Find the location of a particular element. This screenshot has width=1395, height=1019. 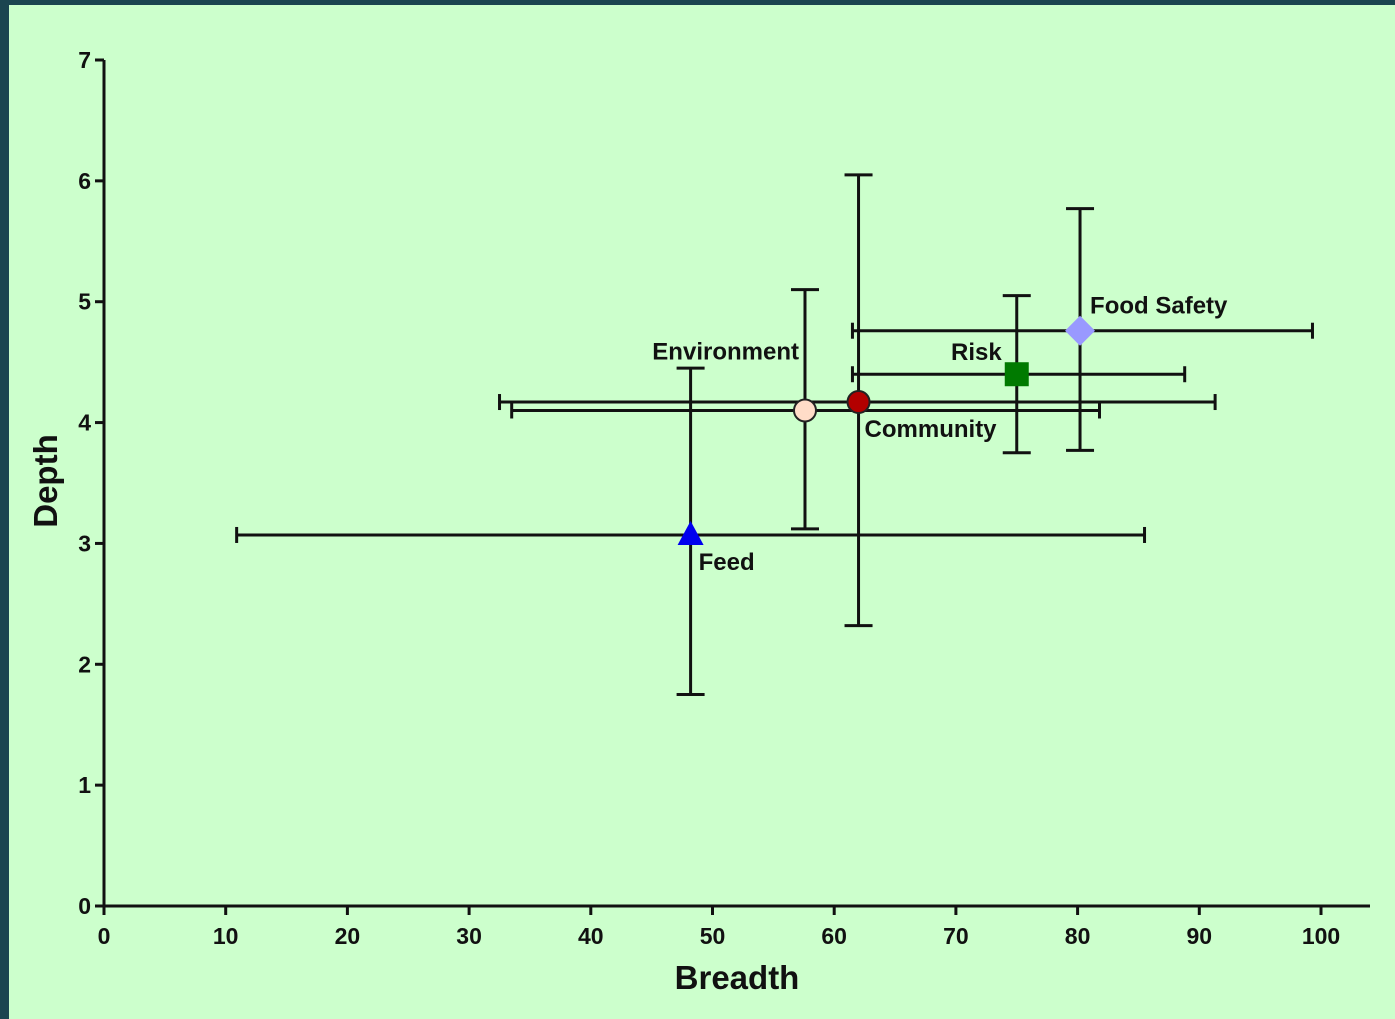

x-tick-label: 30 is located at coordinates (469, 936).